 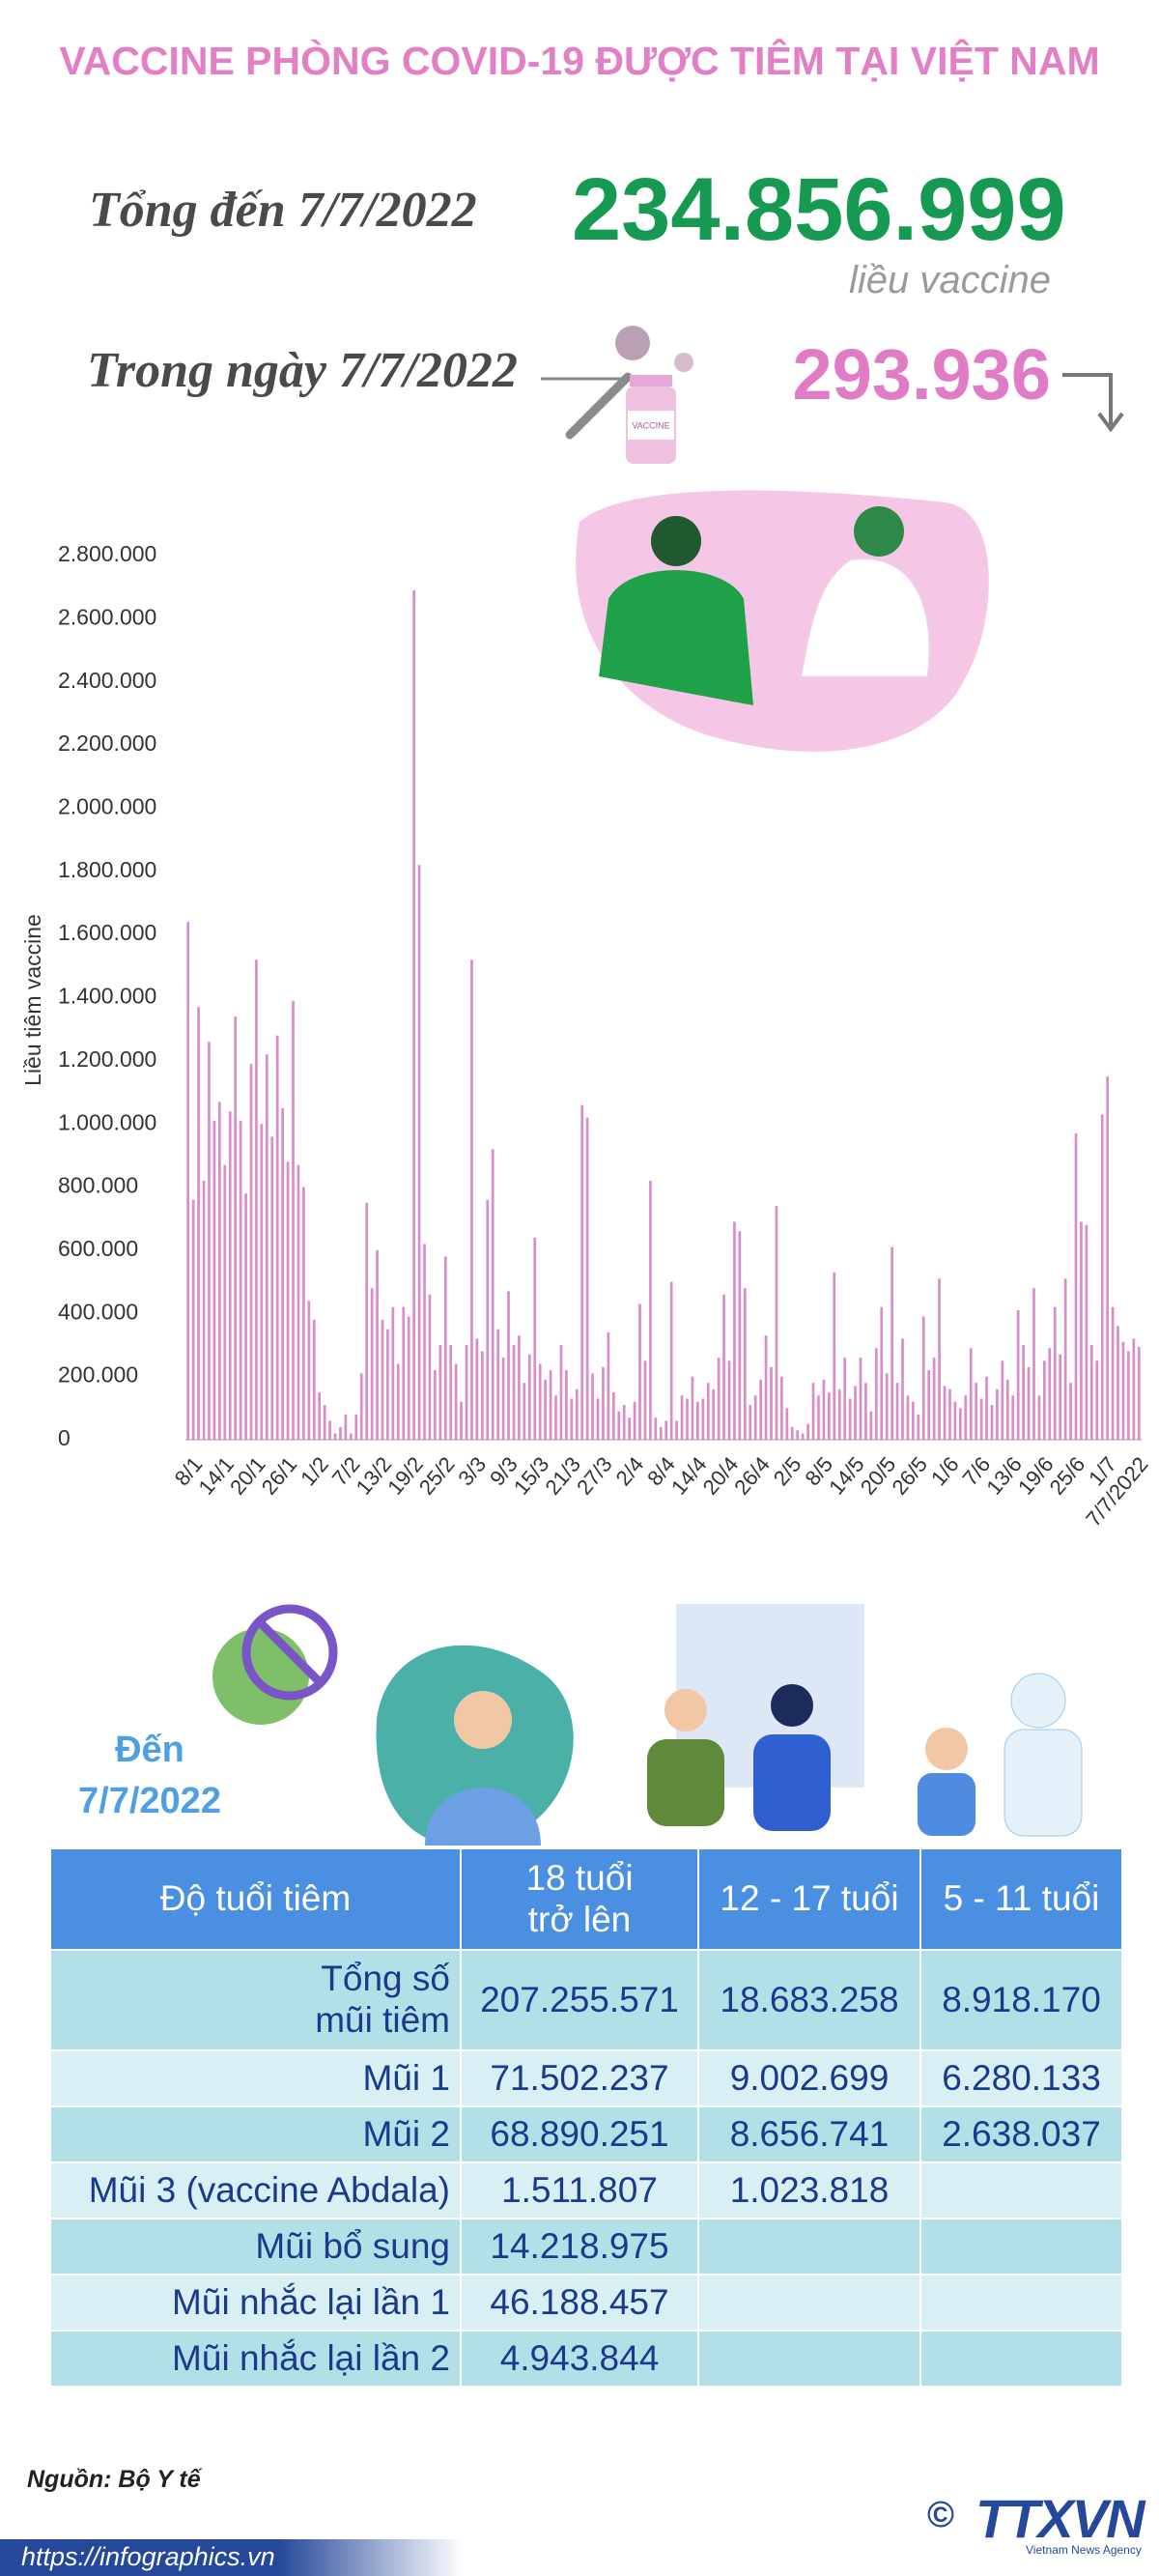 I want to click on url: https://infographics.vn, so click(x=148, y=2557).